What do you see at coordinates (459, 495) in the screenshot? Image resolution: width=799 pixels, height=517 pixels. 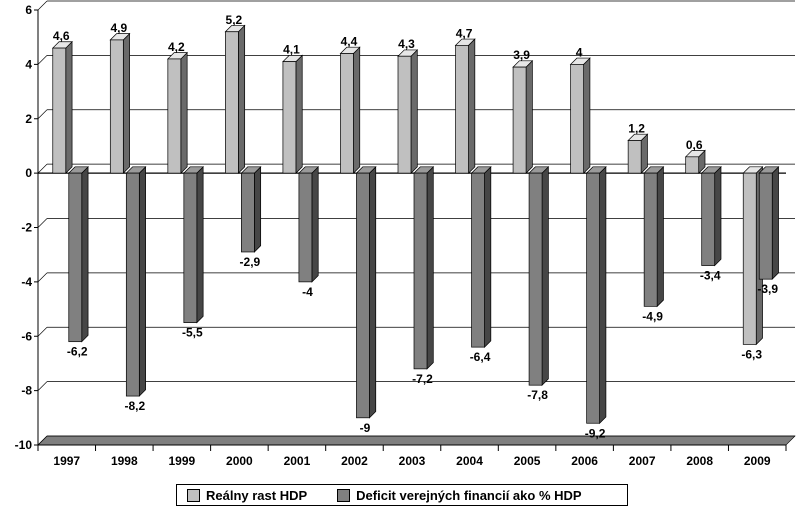 I see `legend-item-deficit: Deficit verejných financií ako % HDP` at bounding box center [459, 495].